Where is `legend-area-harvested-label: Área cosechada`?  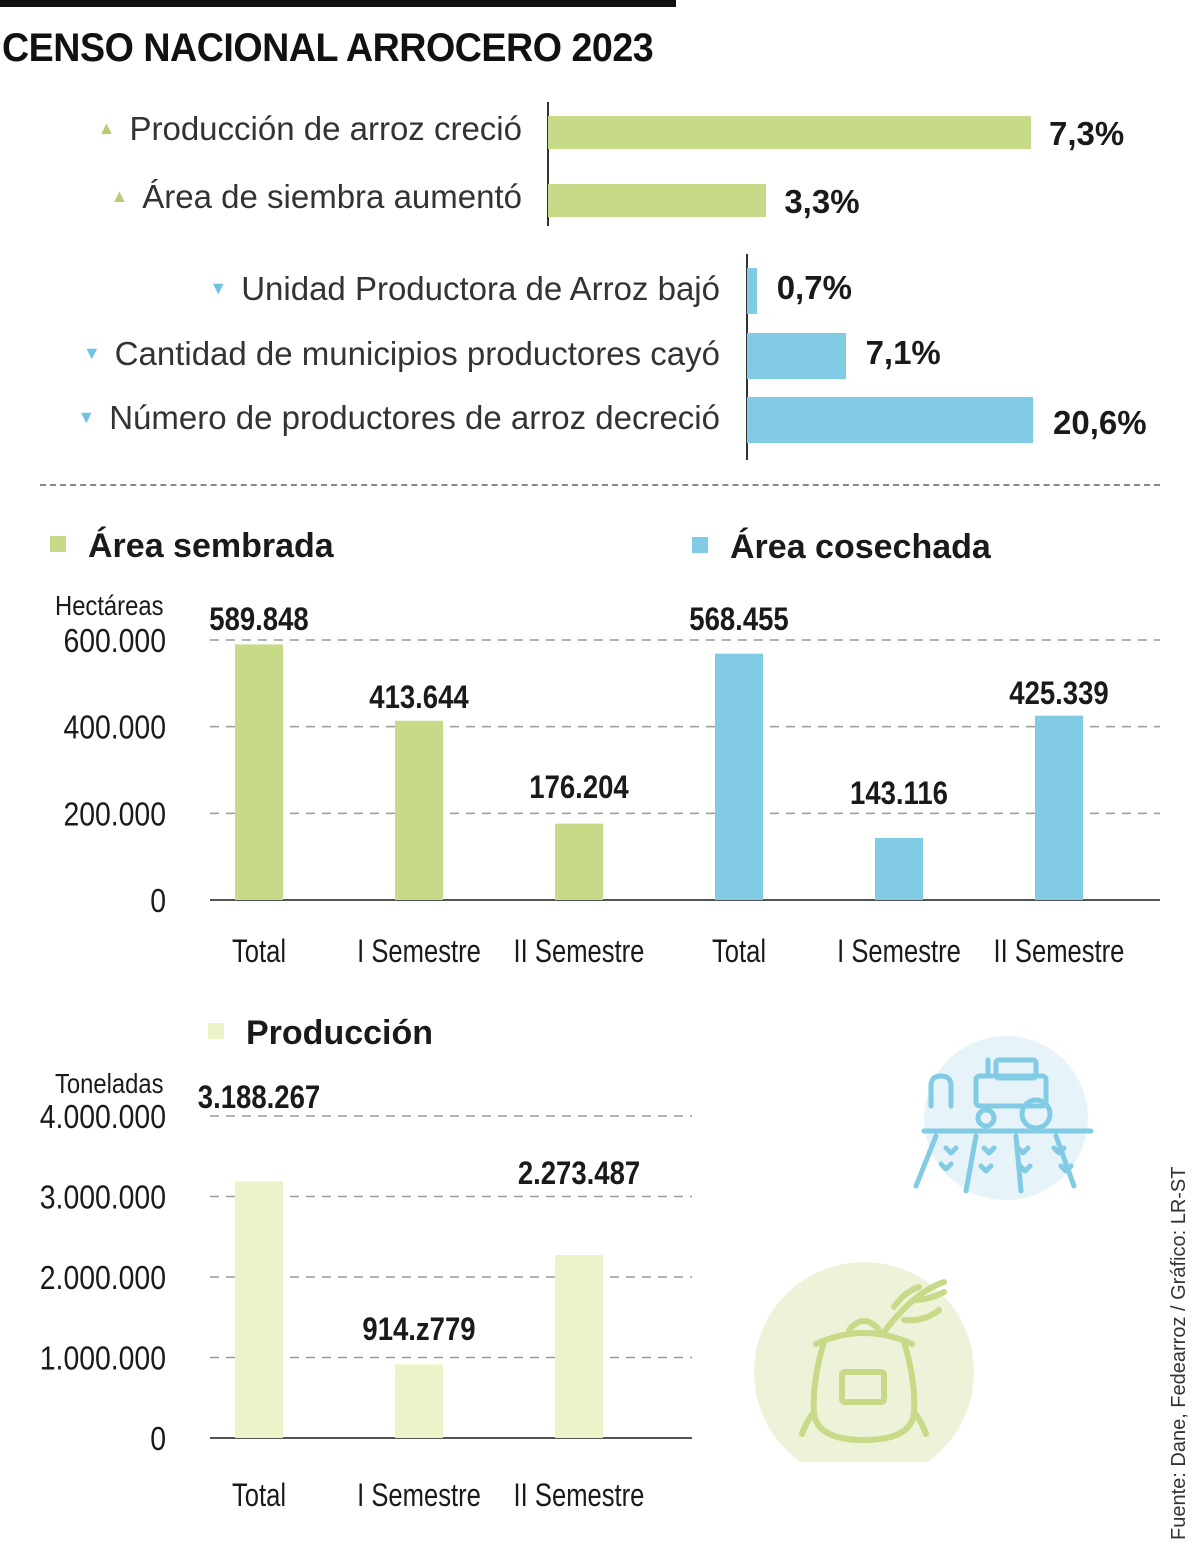 legend-area-harvested-label: Área cosechada is located at coordinates (860, 547).